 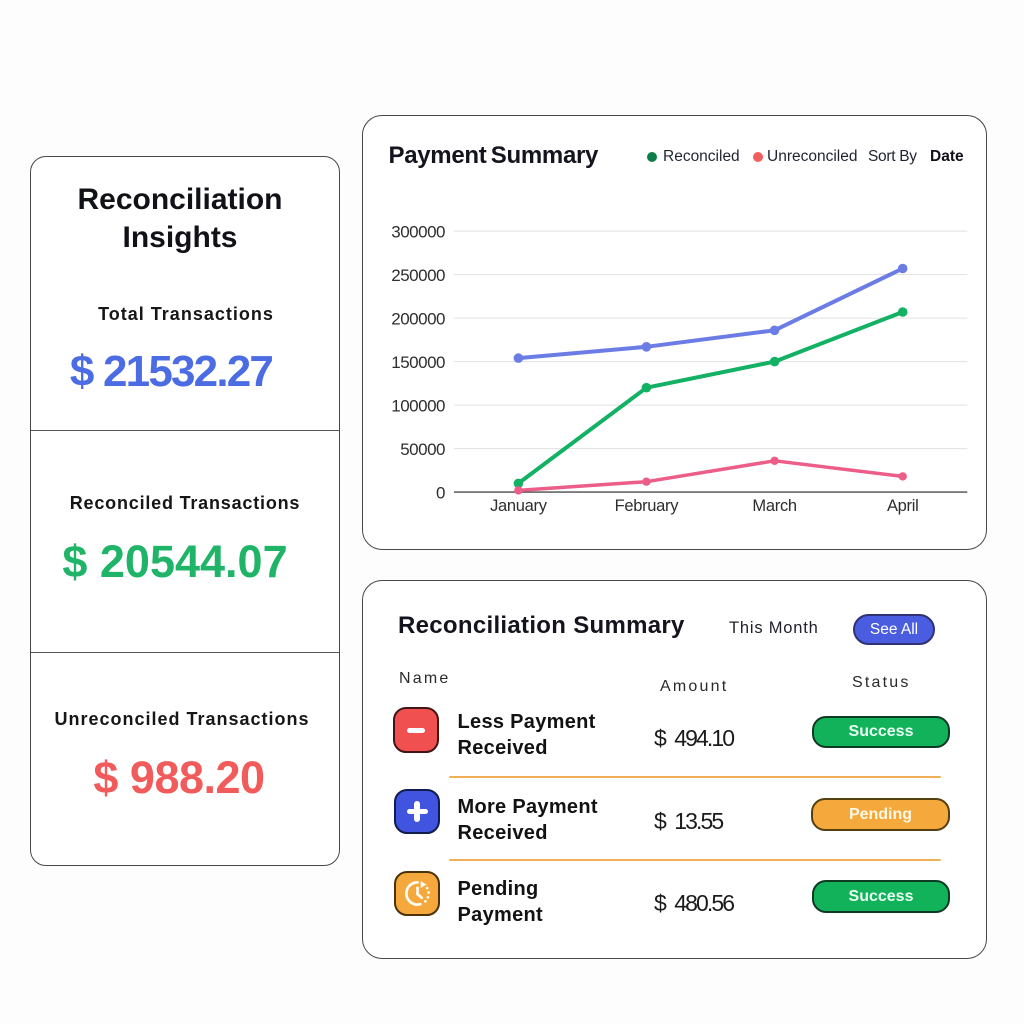 I want to click on svg-text: 150000, so click(x=418, y=362).